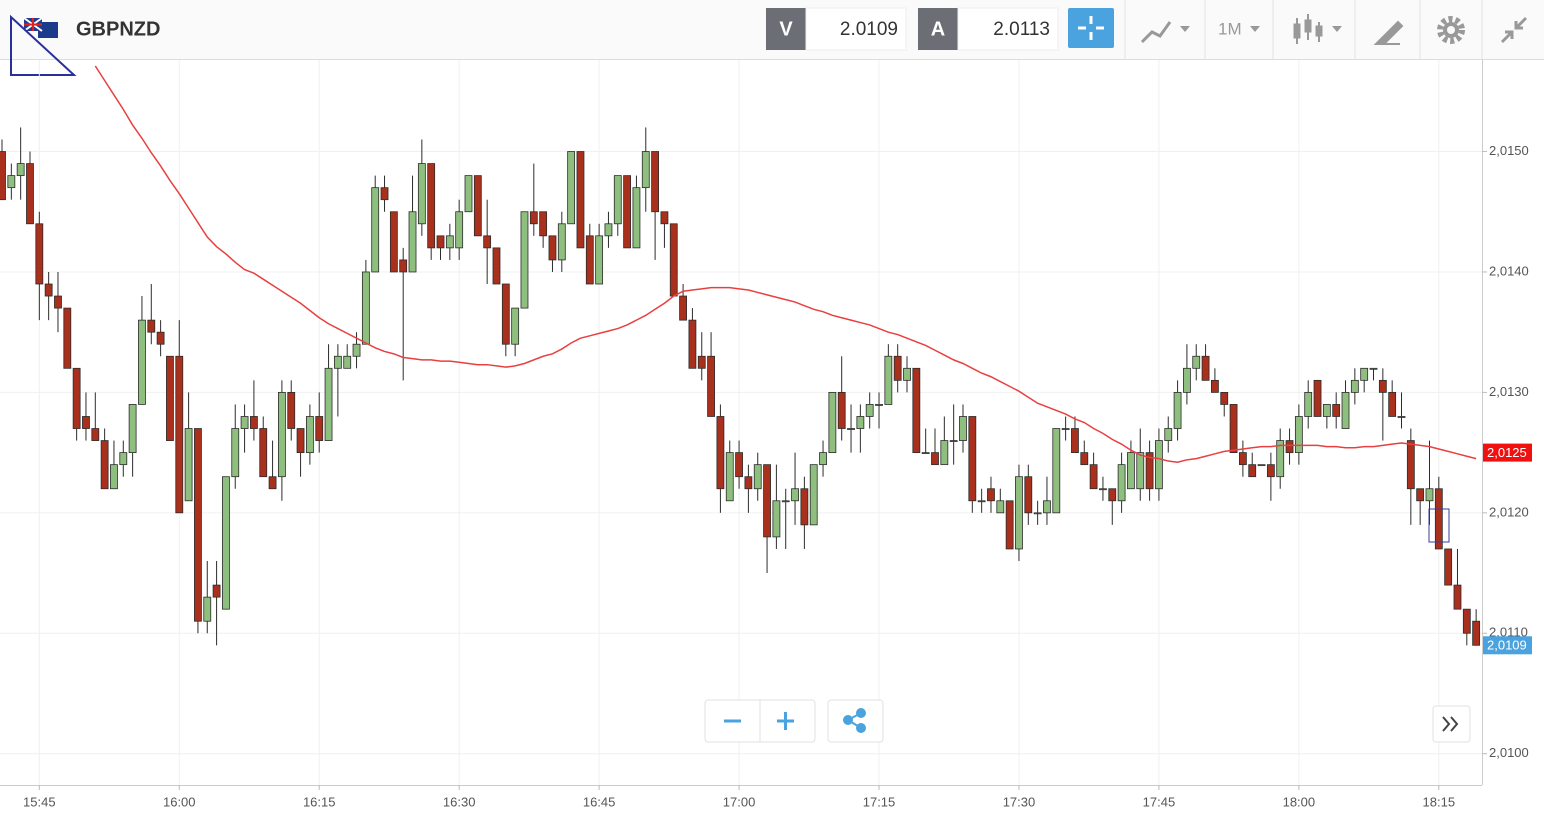 This screenshot has height=824, width=1544. I want to click on draw-button, so click(1388, 32).